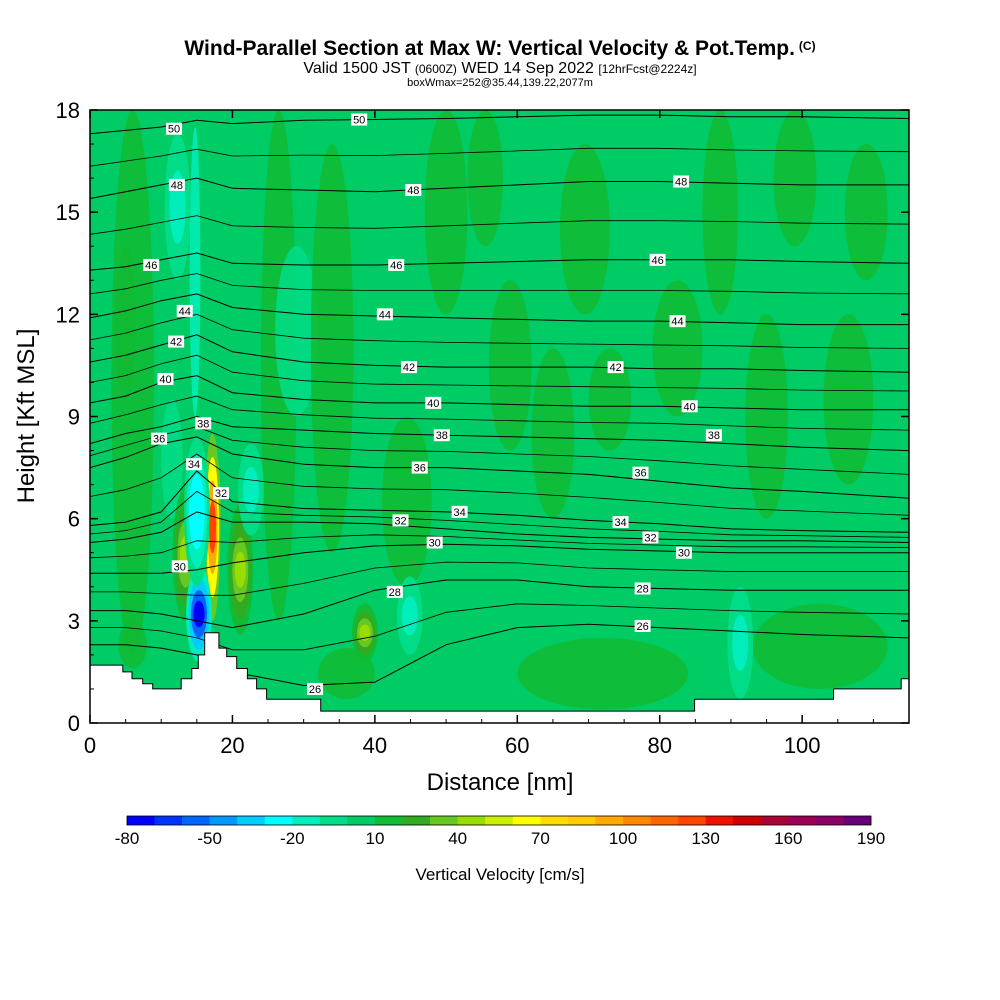 The width and height of the screenshot is (1000, 1000). I want to click on y-tick-label: 0, so click(74, 723).